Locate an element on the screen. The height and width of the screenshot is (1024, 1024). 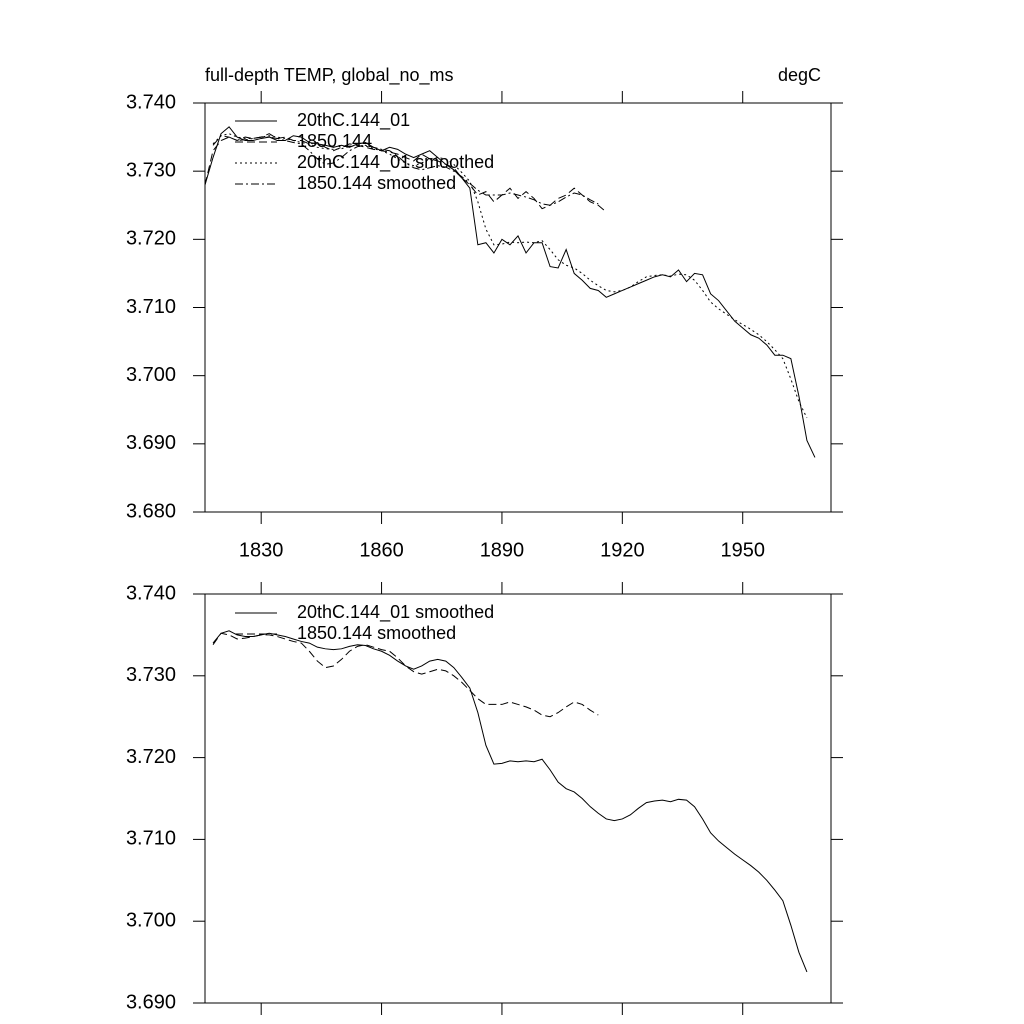
legend-label: 1850.144 is located at coordinates (334, 141).